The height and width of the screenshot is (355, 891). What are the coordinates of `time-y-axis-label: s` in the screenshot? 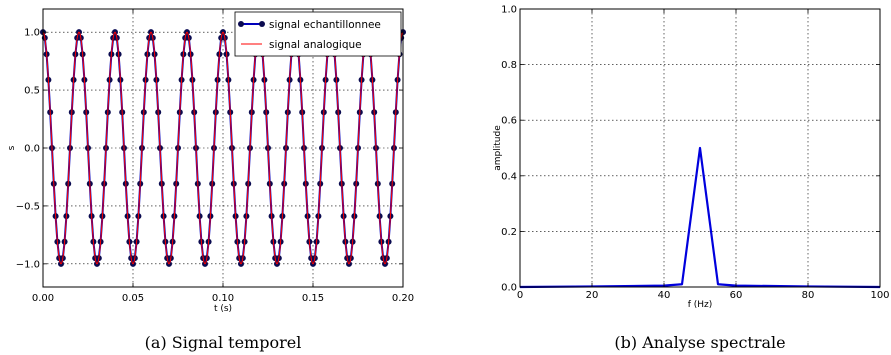 It's located at (12, 147).